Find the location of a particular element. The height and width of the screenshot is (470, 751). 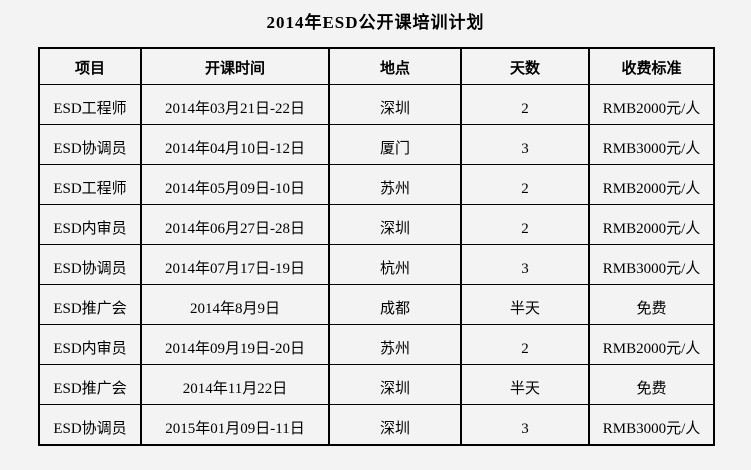

table-row: ESD工程师 2014年03月21日-22日 深圳 2 RMB2000元/人 is located at coordinates (376, 104).